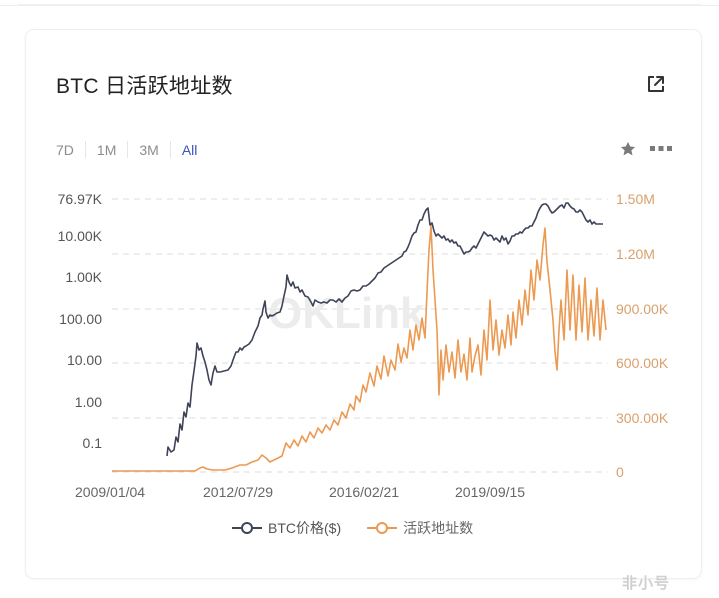 Image resolution: width=719 pixels, height=598 pixels. What do you see at coordinates (79, 199) in the screenshot?
I see `y-left-tick: 76.97K` at bounding box center [79, 199].